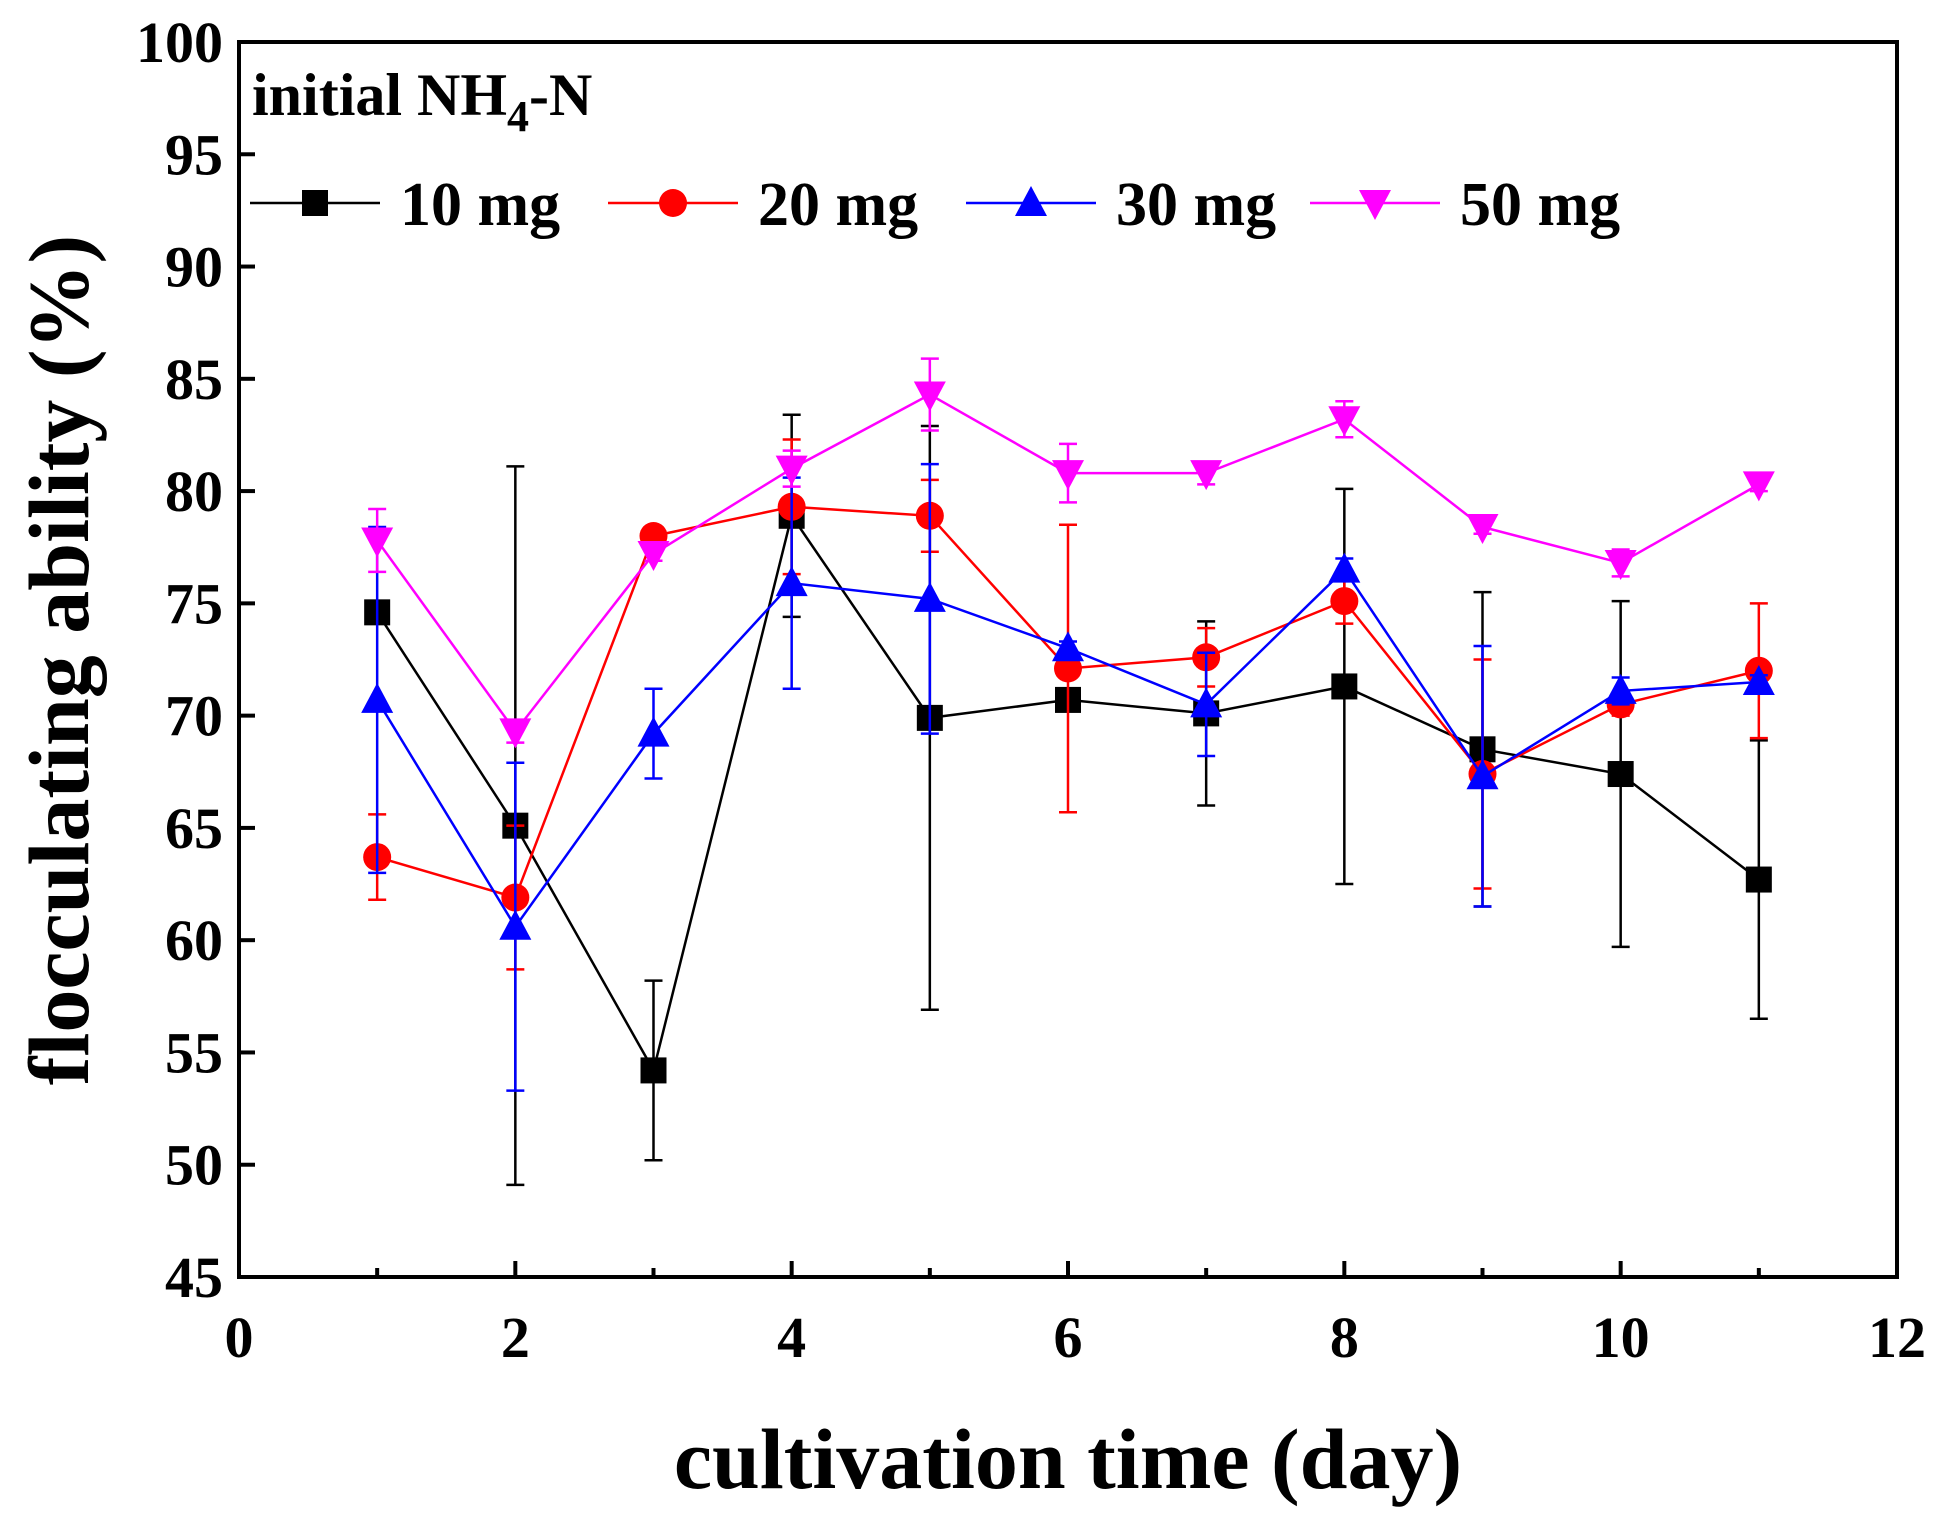  I want to click on y-tick-label: 85, so click(194, 379).